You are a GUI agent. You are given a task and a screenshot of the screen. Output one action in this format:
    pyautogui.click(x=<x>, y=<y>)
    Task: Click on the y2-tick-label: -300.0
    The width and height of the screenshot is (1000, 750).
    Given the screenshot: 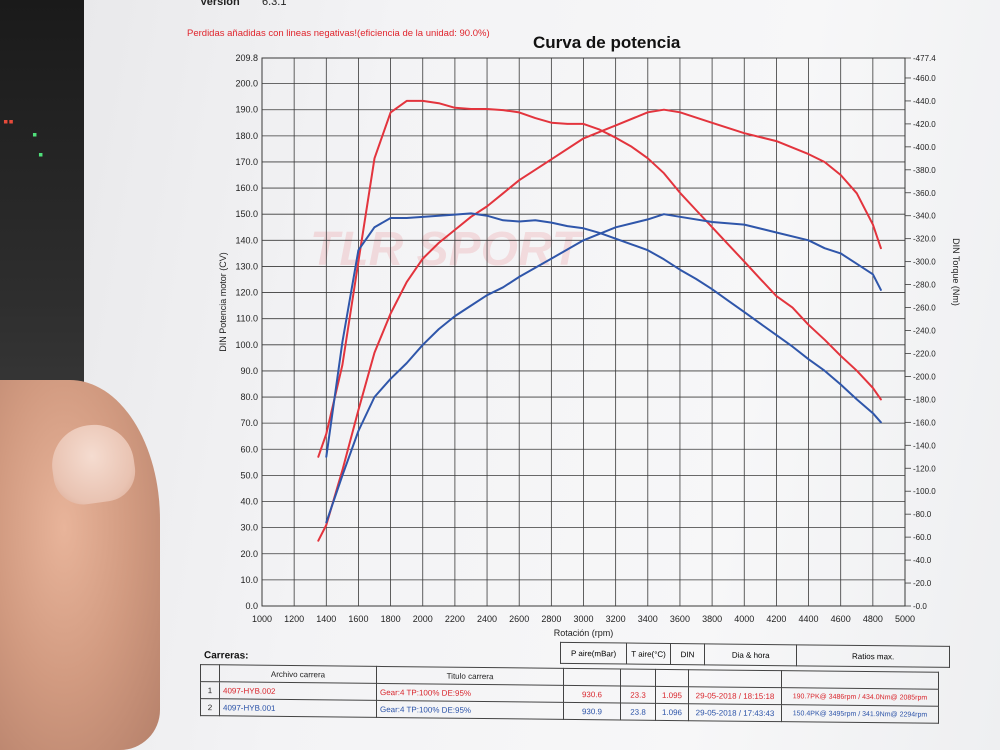 What is the action you would take?
    pyautogui.click(x=924, y=262)
    